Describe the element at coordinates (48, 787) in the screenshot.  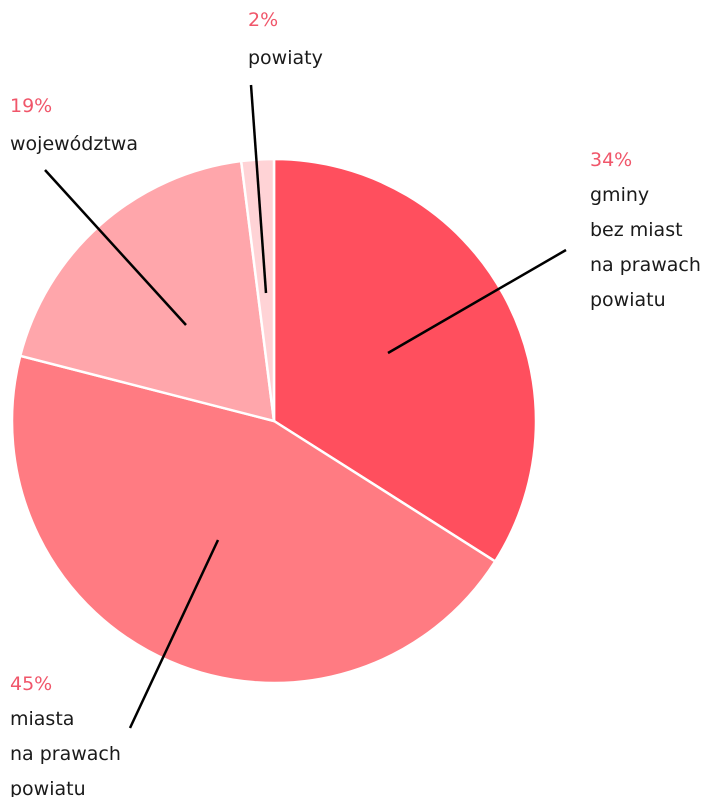
I see `slice-label-1-line-2: powiatu` at that location.